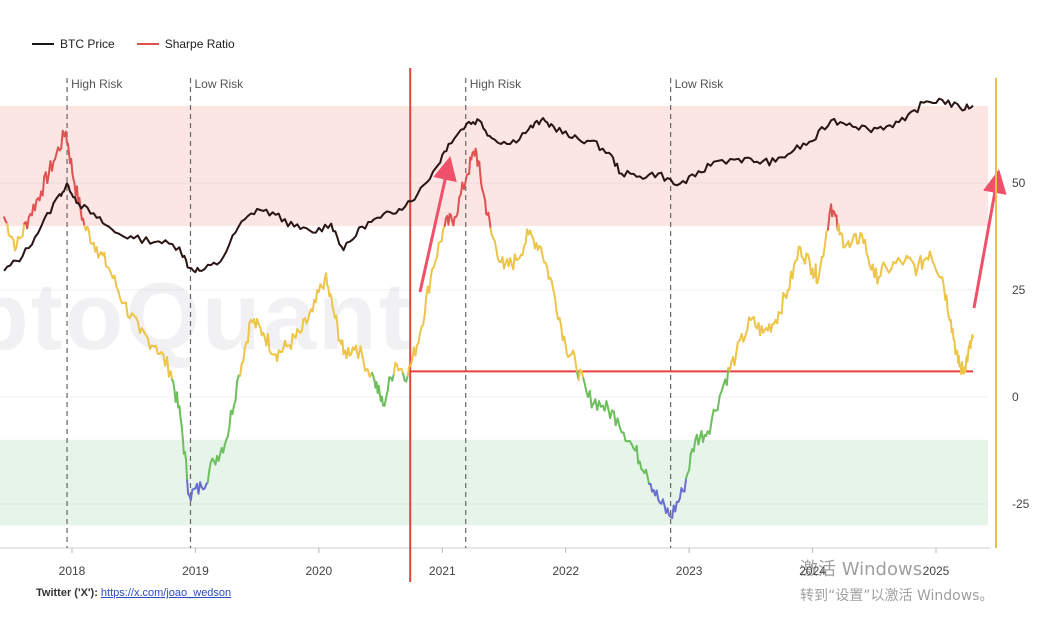 The width and height of the screenshot is (1045, 621). What do you see at coordinates (897, 596) in the screenshot?
I see `activation-line-2: 转到“设置”以激活 Windows。` at bounding box center [897, 596].